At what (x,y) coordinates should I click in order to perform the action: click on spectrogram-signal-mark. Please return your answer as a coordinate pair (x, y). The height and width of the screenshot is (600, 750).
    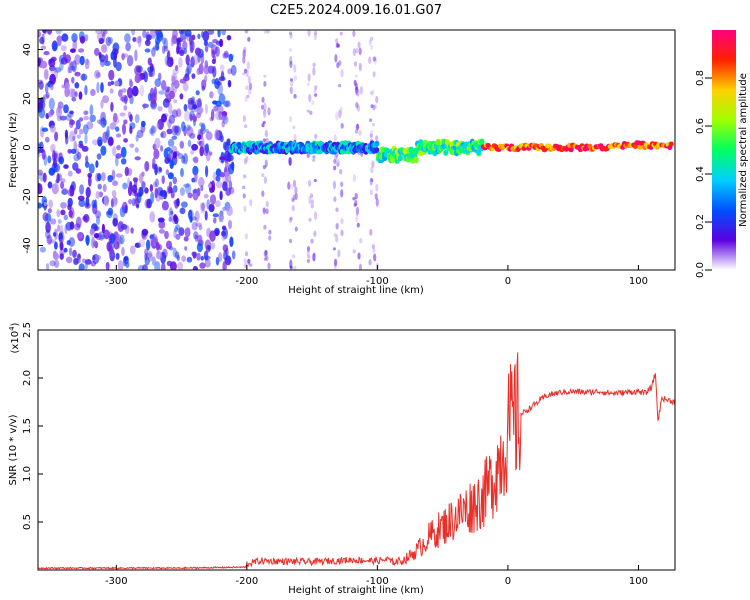
    Looking at the image, I should click on (392, 160).